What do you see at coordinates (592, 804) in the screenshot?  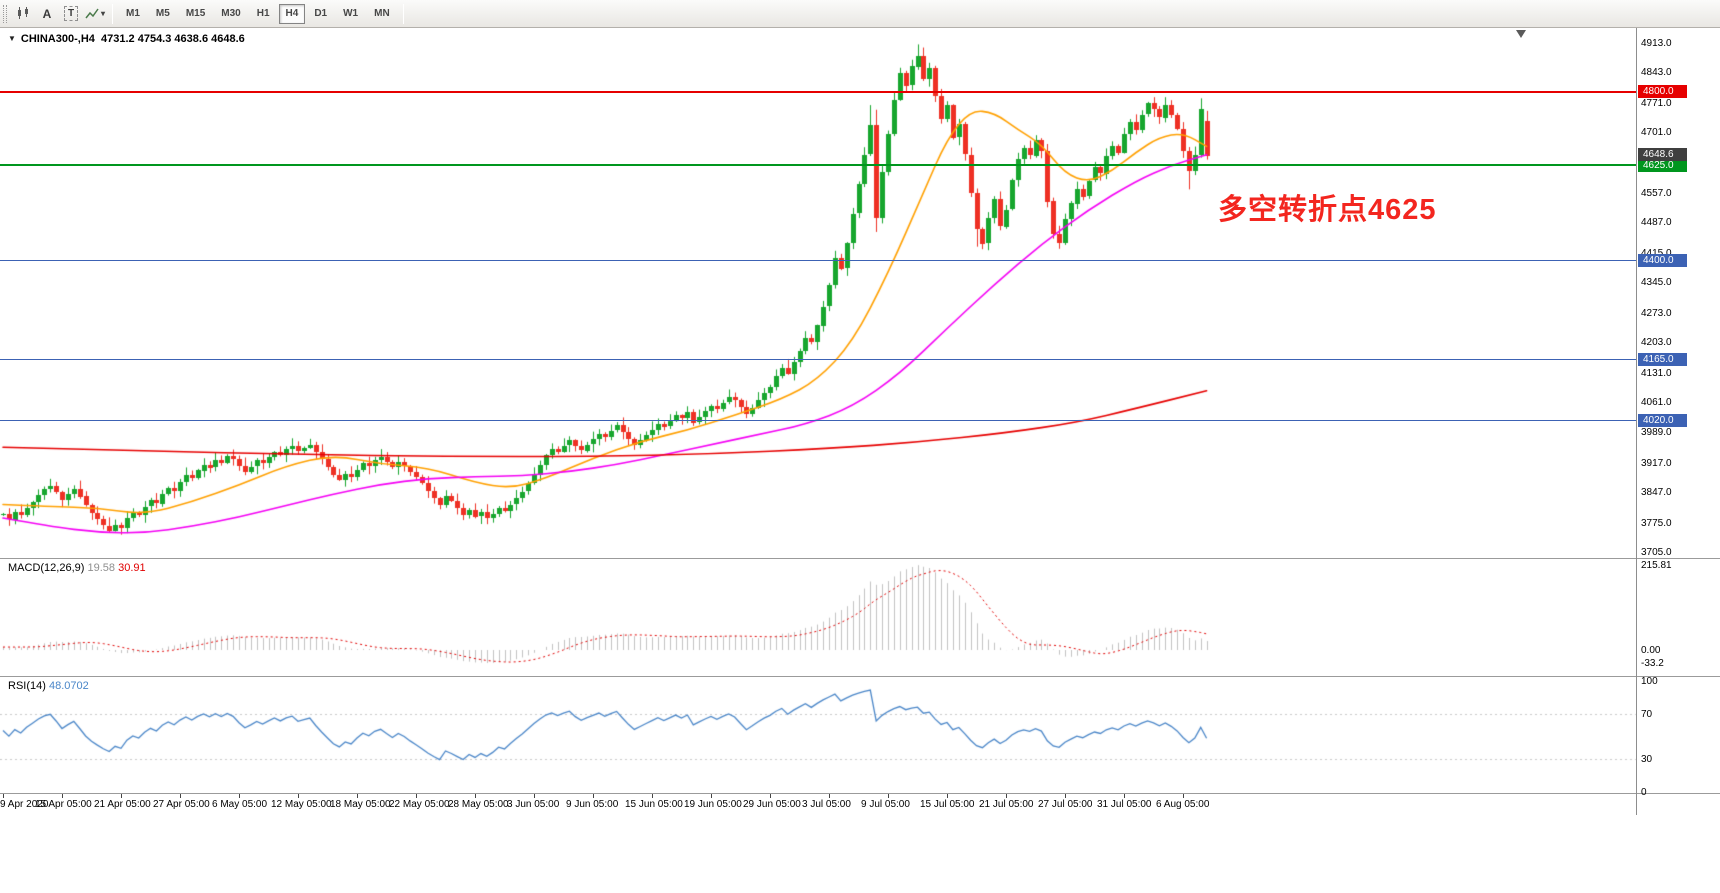 I see `time-axis-label: 9 Jun 05:00` at bounding box center [592, 804].